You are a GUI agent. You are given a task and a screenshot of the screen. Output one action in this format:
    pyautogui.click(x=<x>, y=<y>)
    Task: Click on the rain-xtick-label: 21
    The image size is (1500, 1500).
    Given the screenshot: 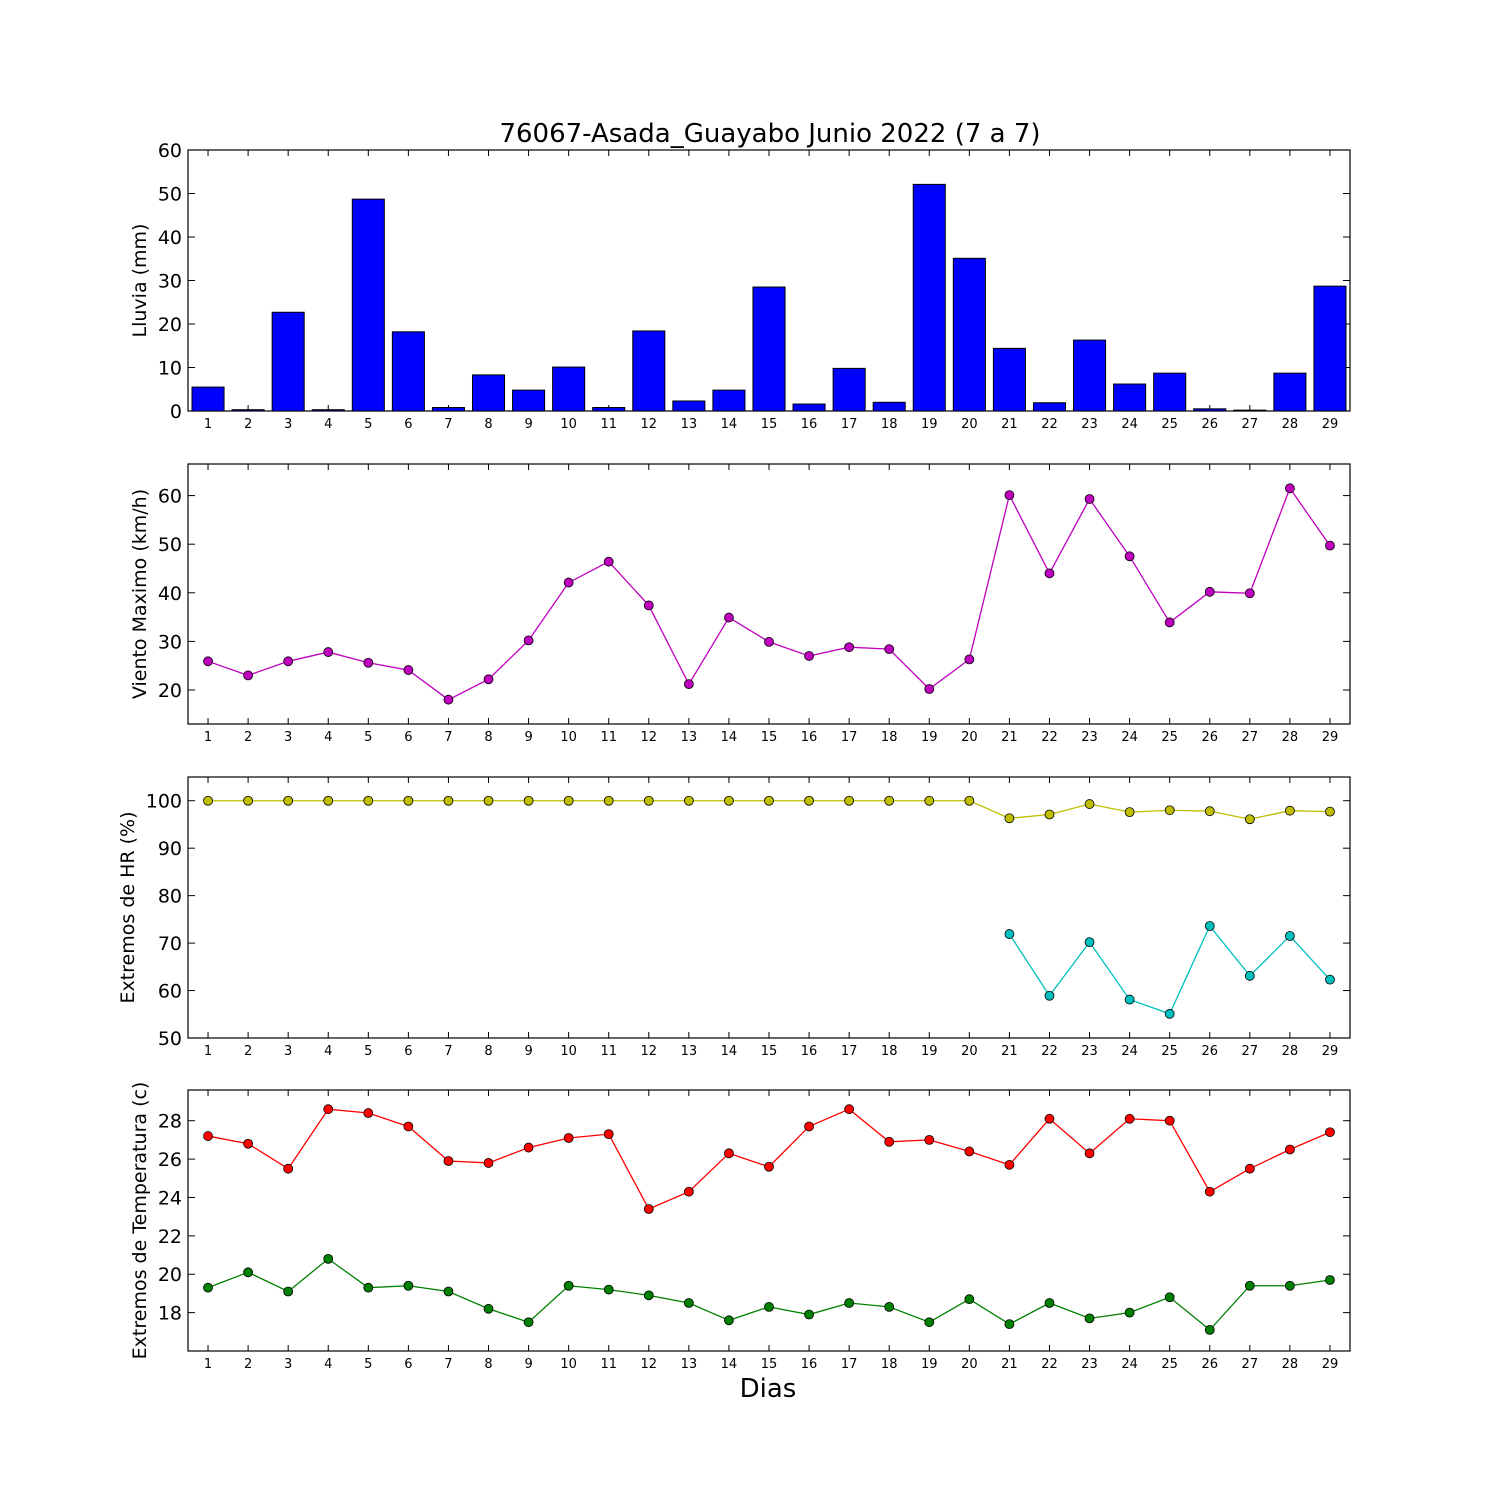 What is the action you would take?
    pyautogui.click(x=1009, y=424)
    